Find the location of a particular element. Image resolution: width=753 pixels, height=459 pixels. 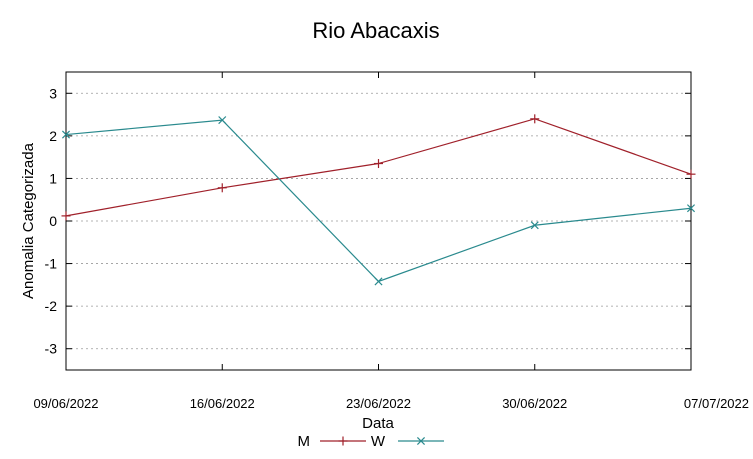

y-tick-label: 2 is located at coordinates (53, 136).